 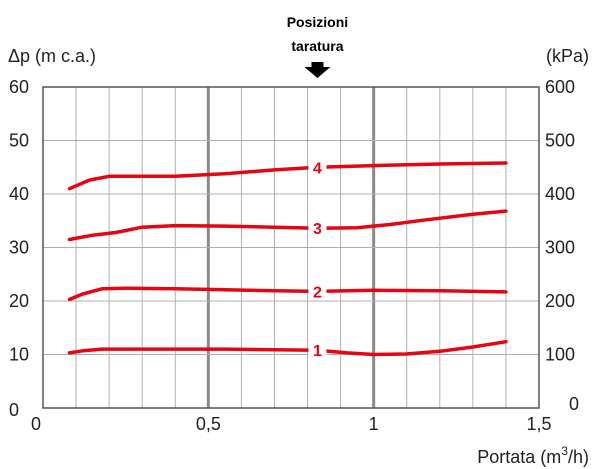 What do you see at coordinates (560, 248) in the screenshot?
I see `y-right-tick-label: 300` at bounding box center [560, 248].